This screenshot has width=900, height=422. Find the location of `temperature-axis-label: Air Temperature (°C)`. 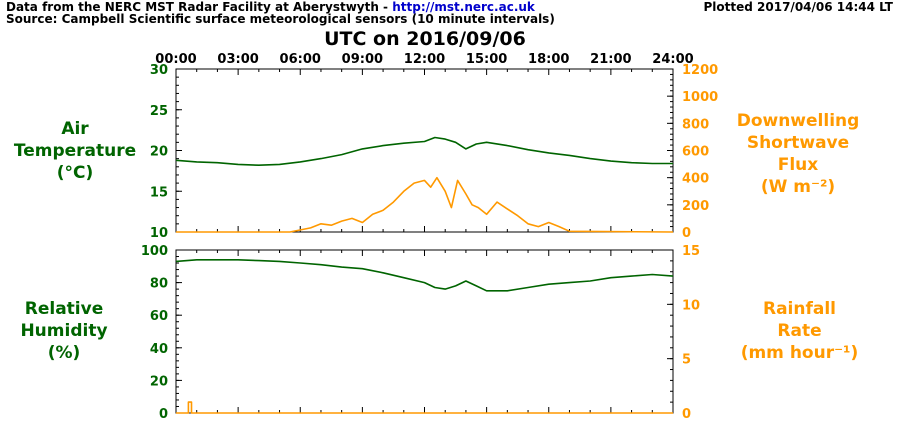

temperature-axis-label: Air Temperature (°C) is located at coordinates (75, 151).